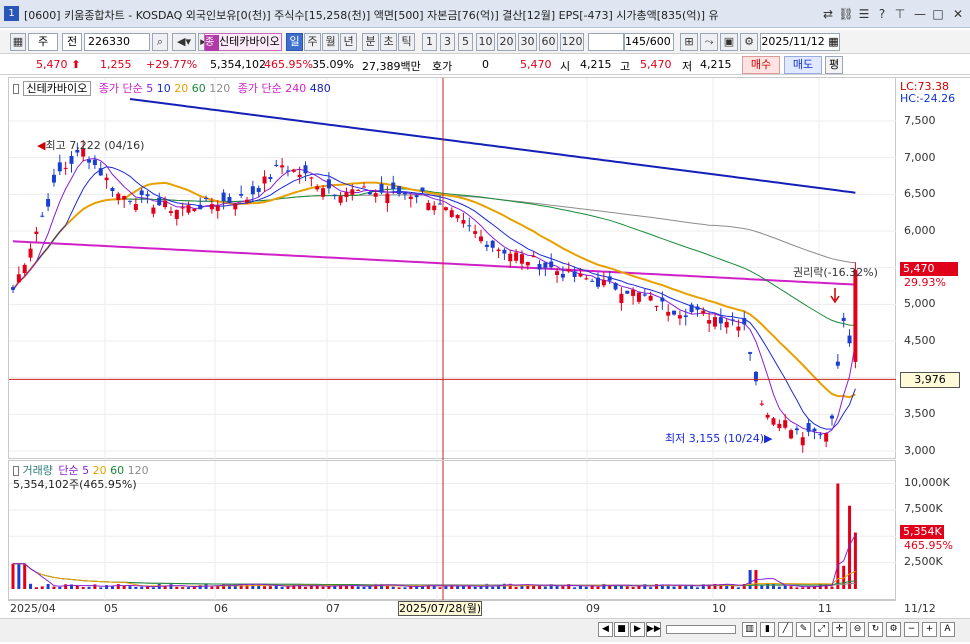 The width and height of the screenshot is (970, 644). What do you see at coordinates (294, 42) in the screenshot?
I see `tf-day-button: 일` at bounding box center [294, 42].